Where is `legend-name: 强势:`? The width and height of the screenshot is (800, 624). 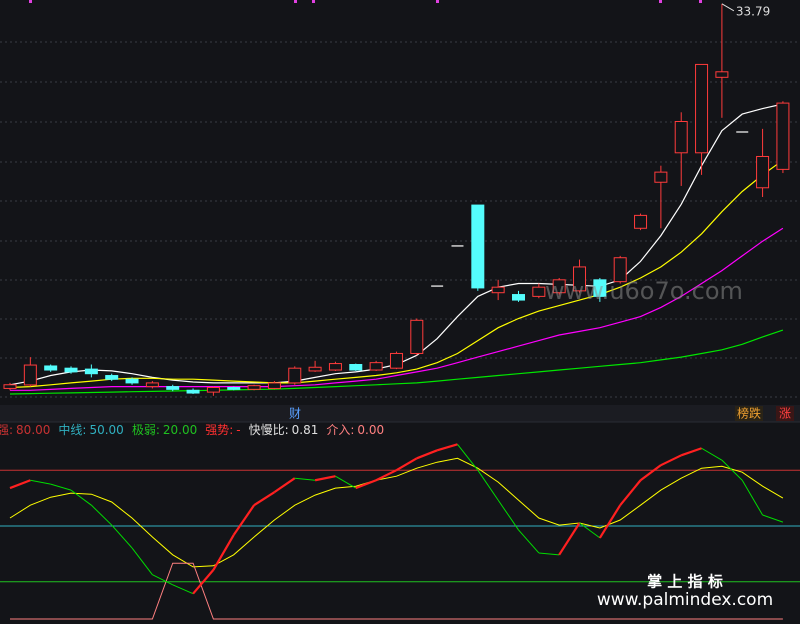
legend-name: 强势: is located at coordinates (219, 430).